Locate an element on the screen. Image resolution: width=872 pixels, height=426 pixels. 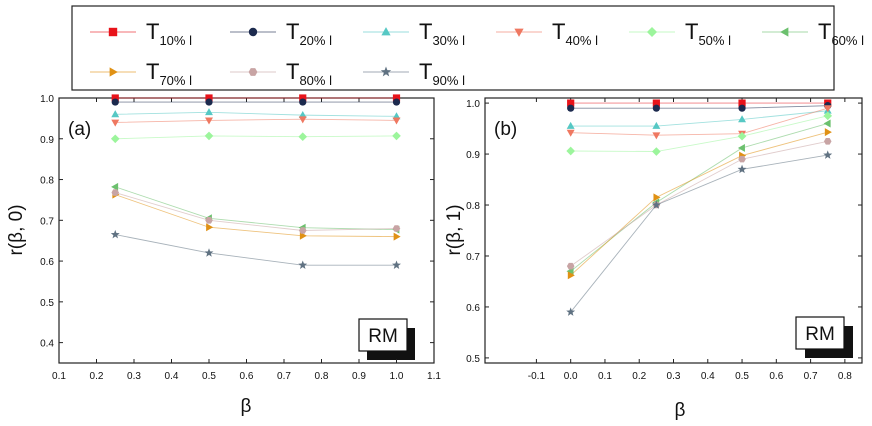
panel-b-x-tick-label: 0.8 is located at coordinates (845, 376).